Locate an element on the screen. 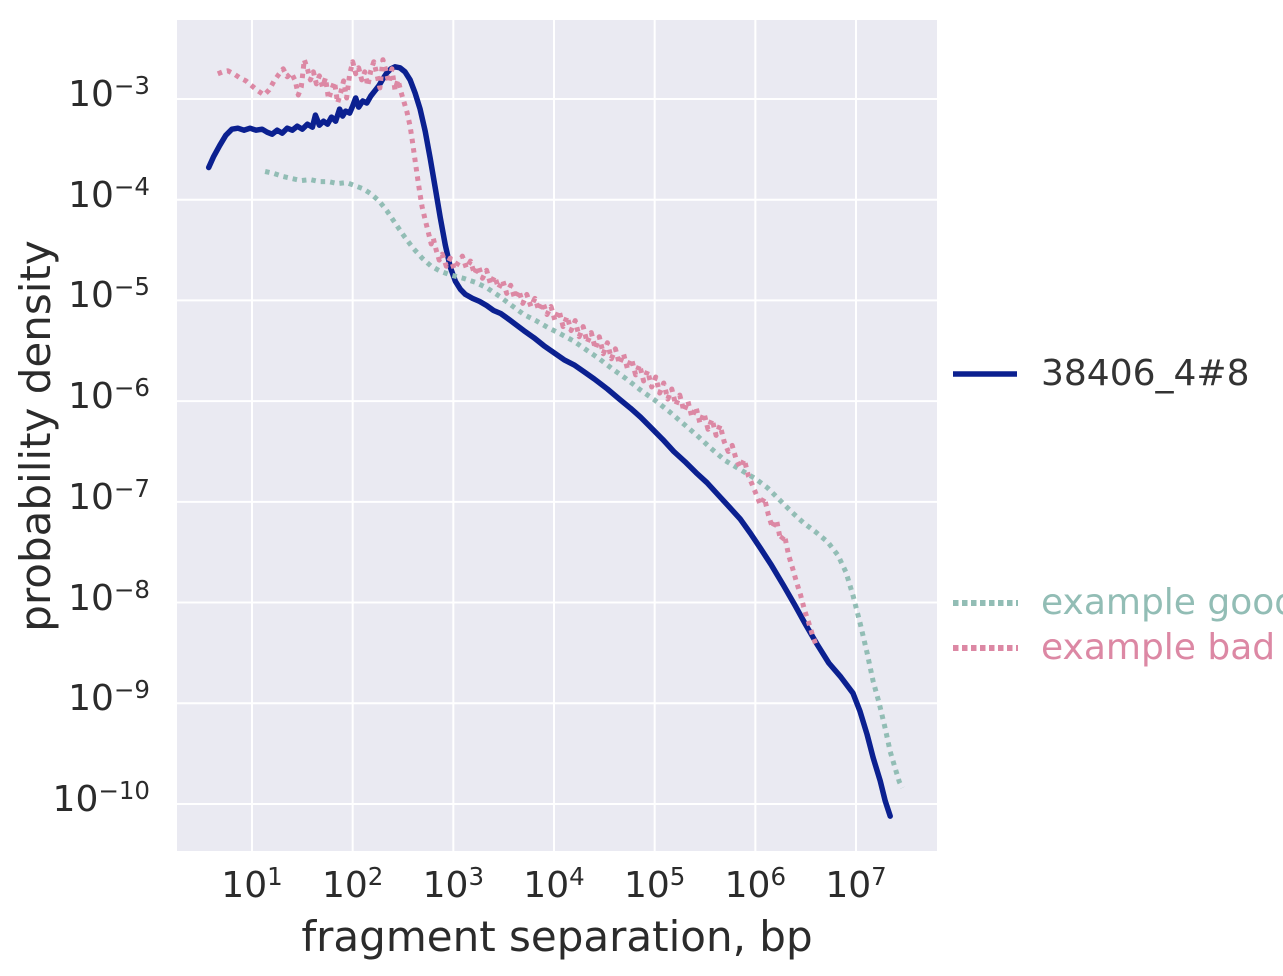  x-tick-label-1e7: 107 is located at coordinates (856, 883).